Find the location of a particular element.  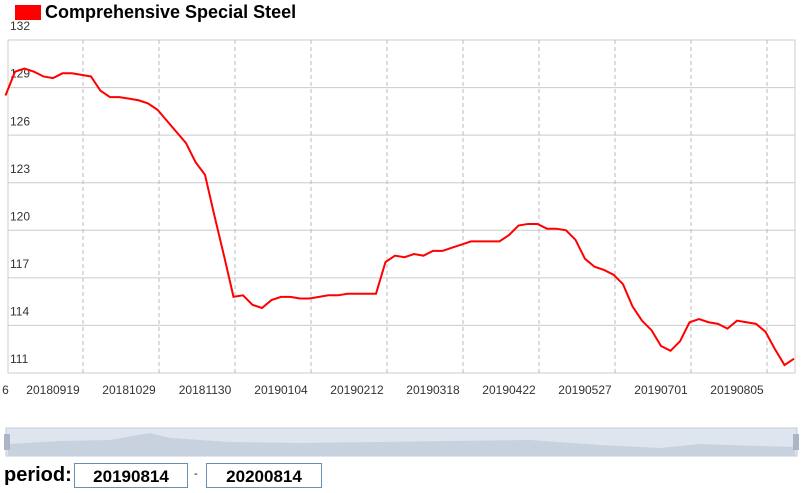

x-tick-label: 20190318 is located at coordinates (433, 390).